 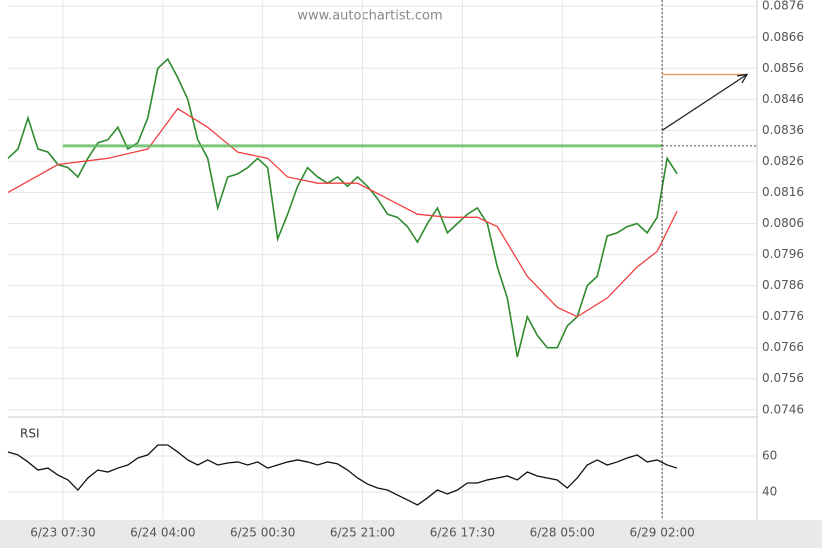 What do you see at coordinates (783, 161) in the screenshot?
I see `y-tick-label: 0.0826` at bounding box center [783, 161].